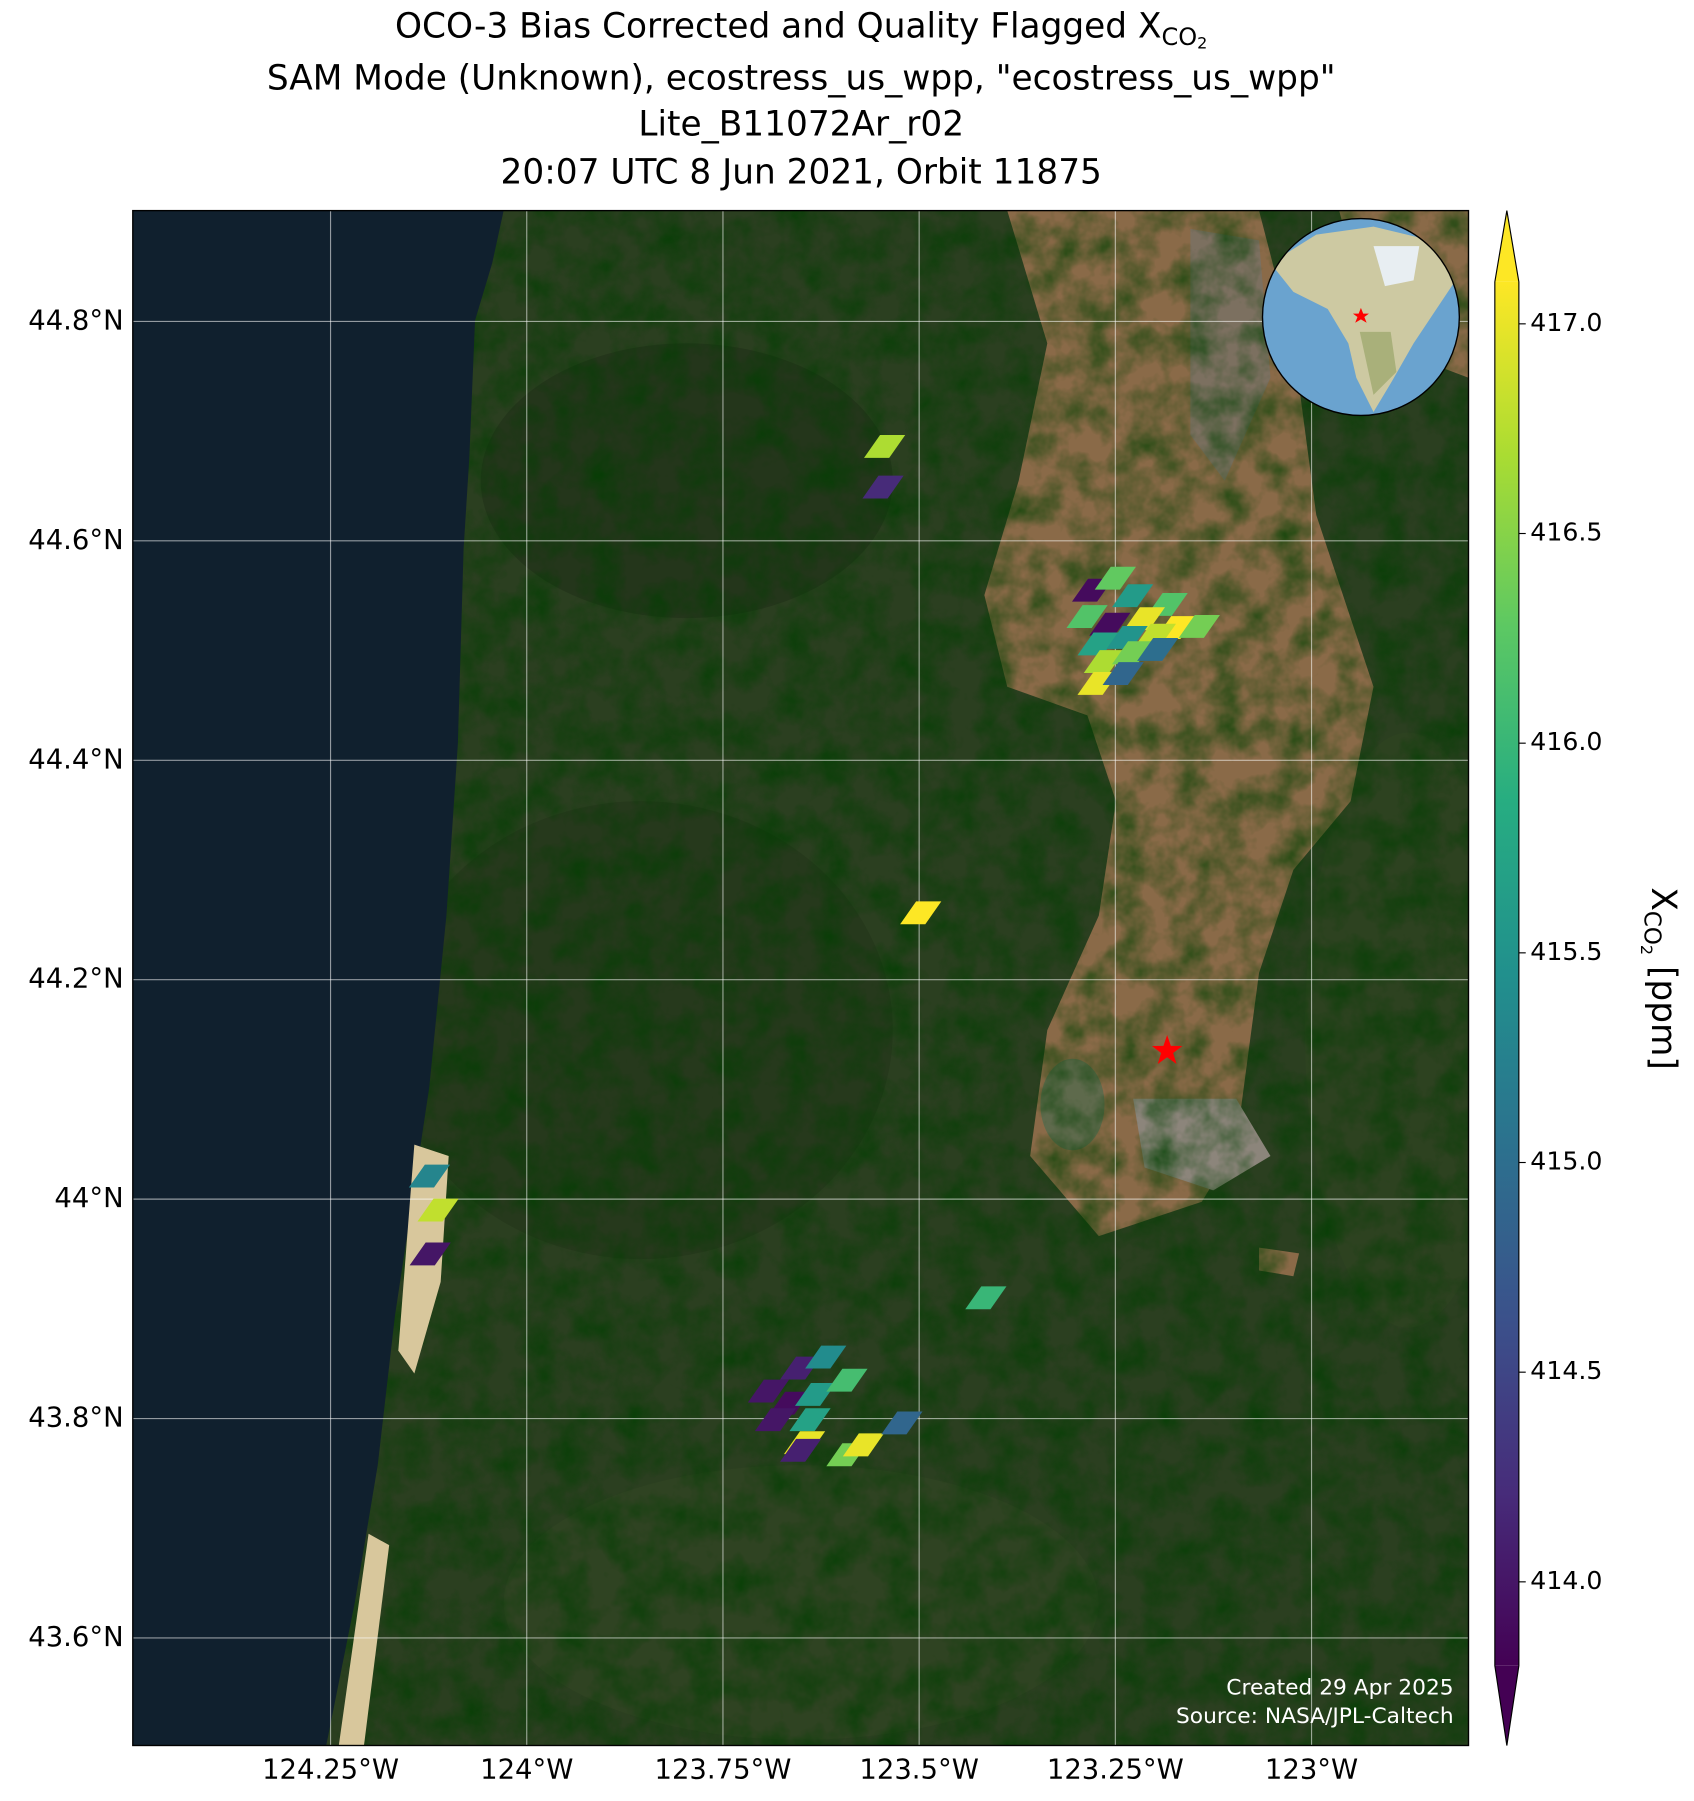 The image size is (1694, 1801). What do you see at coordinates (1566, 1161) in the screenshot?
I see `colorbar-tick-label: 415.0` at bounding box center [1566, 1161].